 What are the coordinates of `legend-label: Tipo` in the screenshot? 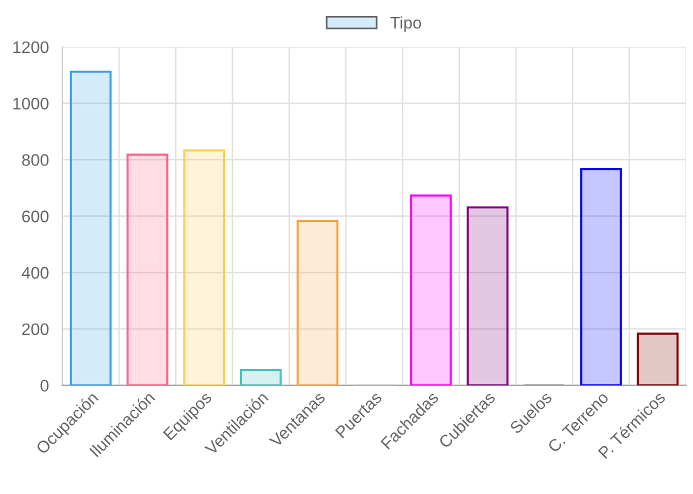 It's located at (406, 24).